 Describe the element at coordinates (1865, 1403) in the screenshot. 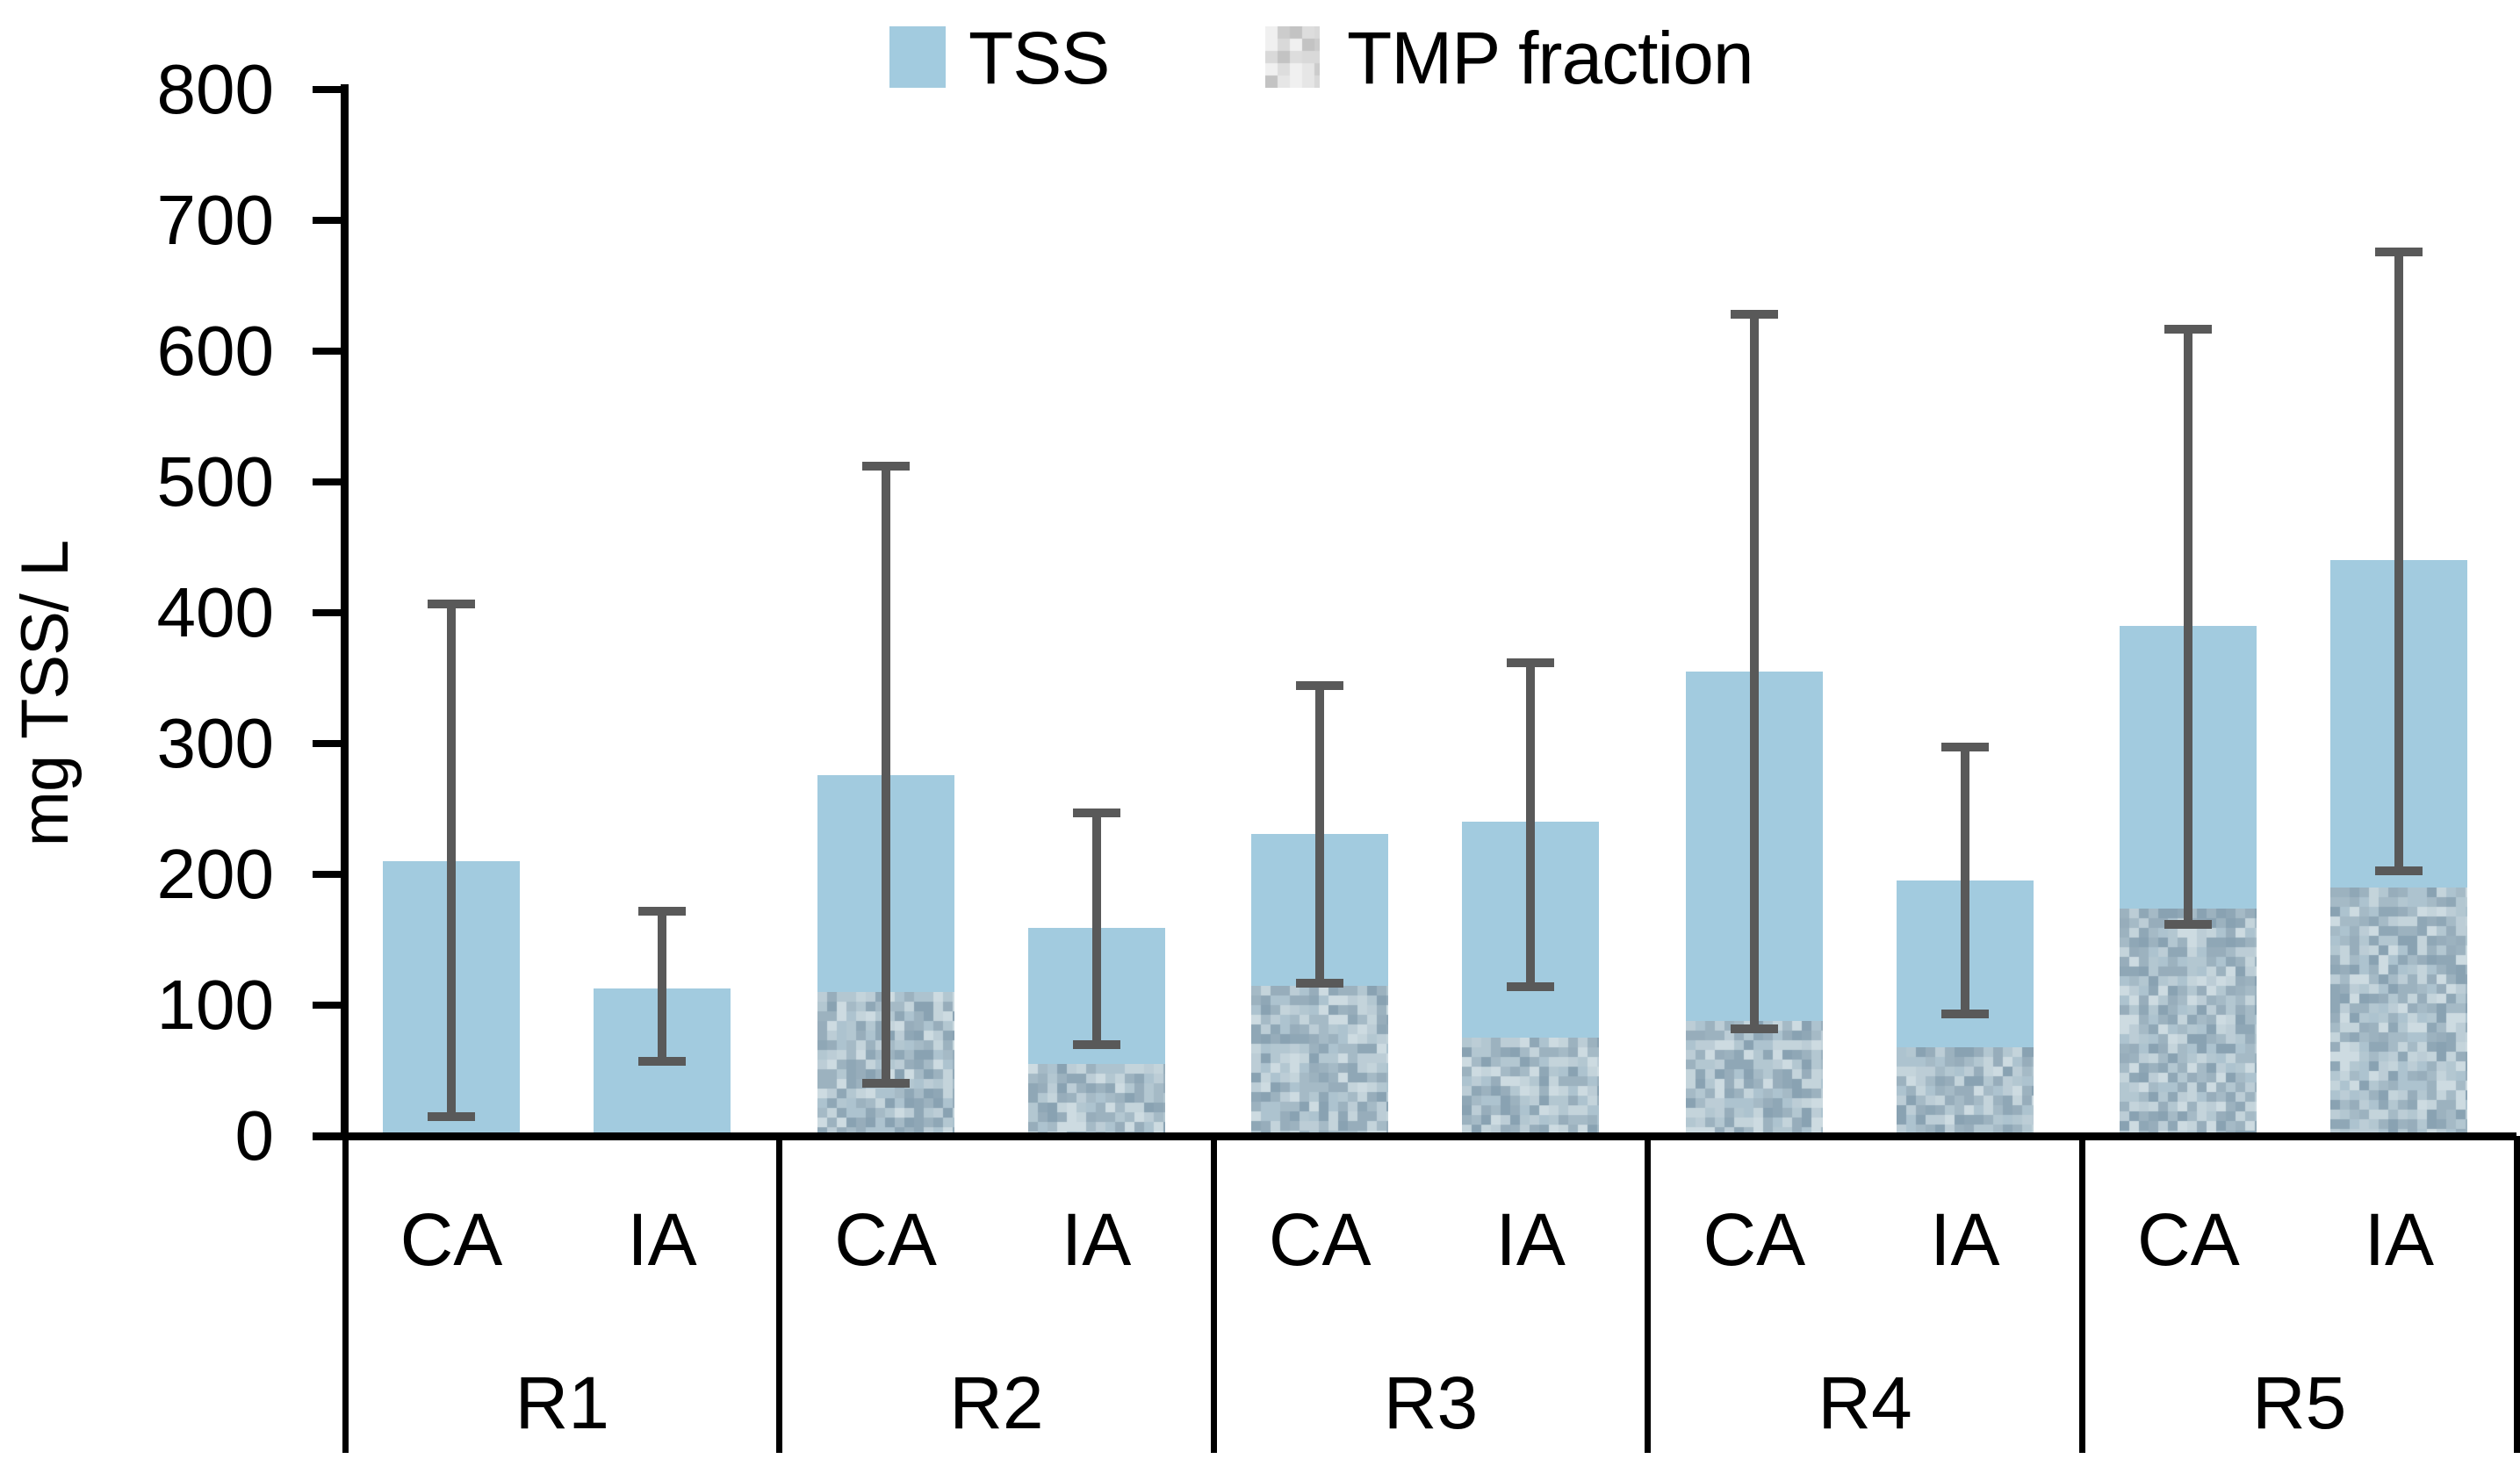

I see `group-label-R4: R4` at that location.